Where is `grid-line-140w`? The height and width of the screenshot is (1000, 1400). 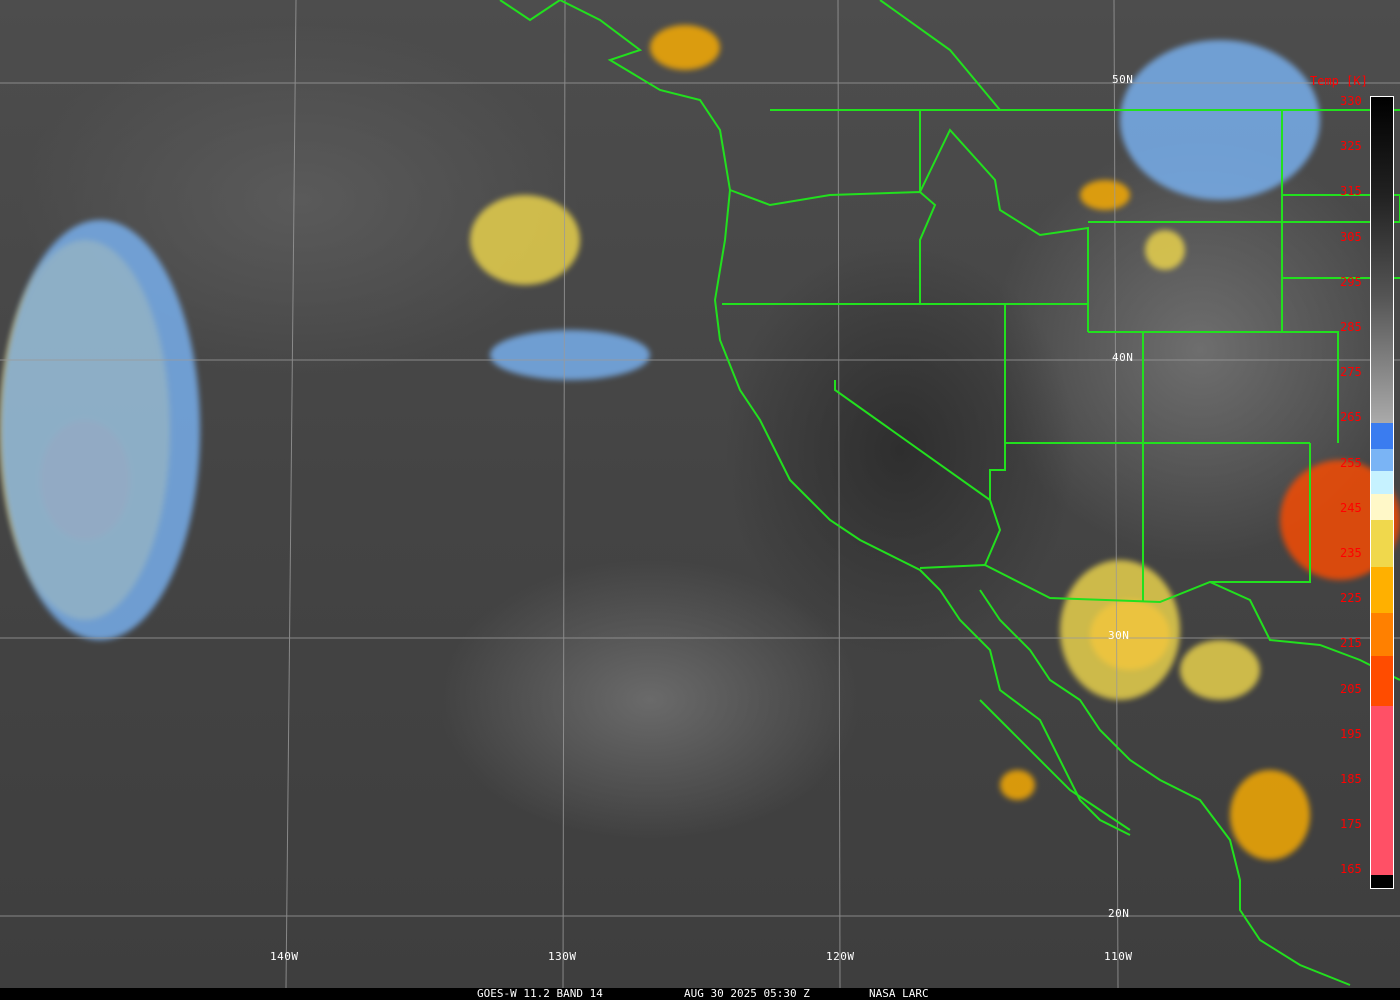 grid-line-140w is located at coordinates (291, 494).